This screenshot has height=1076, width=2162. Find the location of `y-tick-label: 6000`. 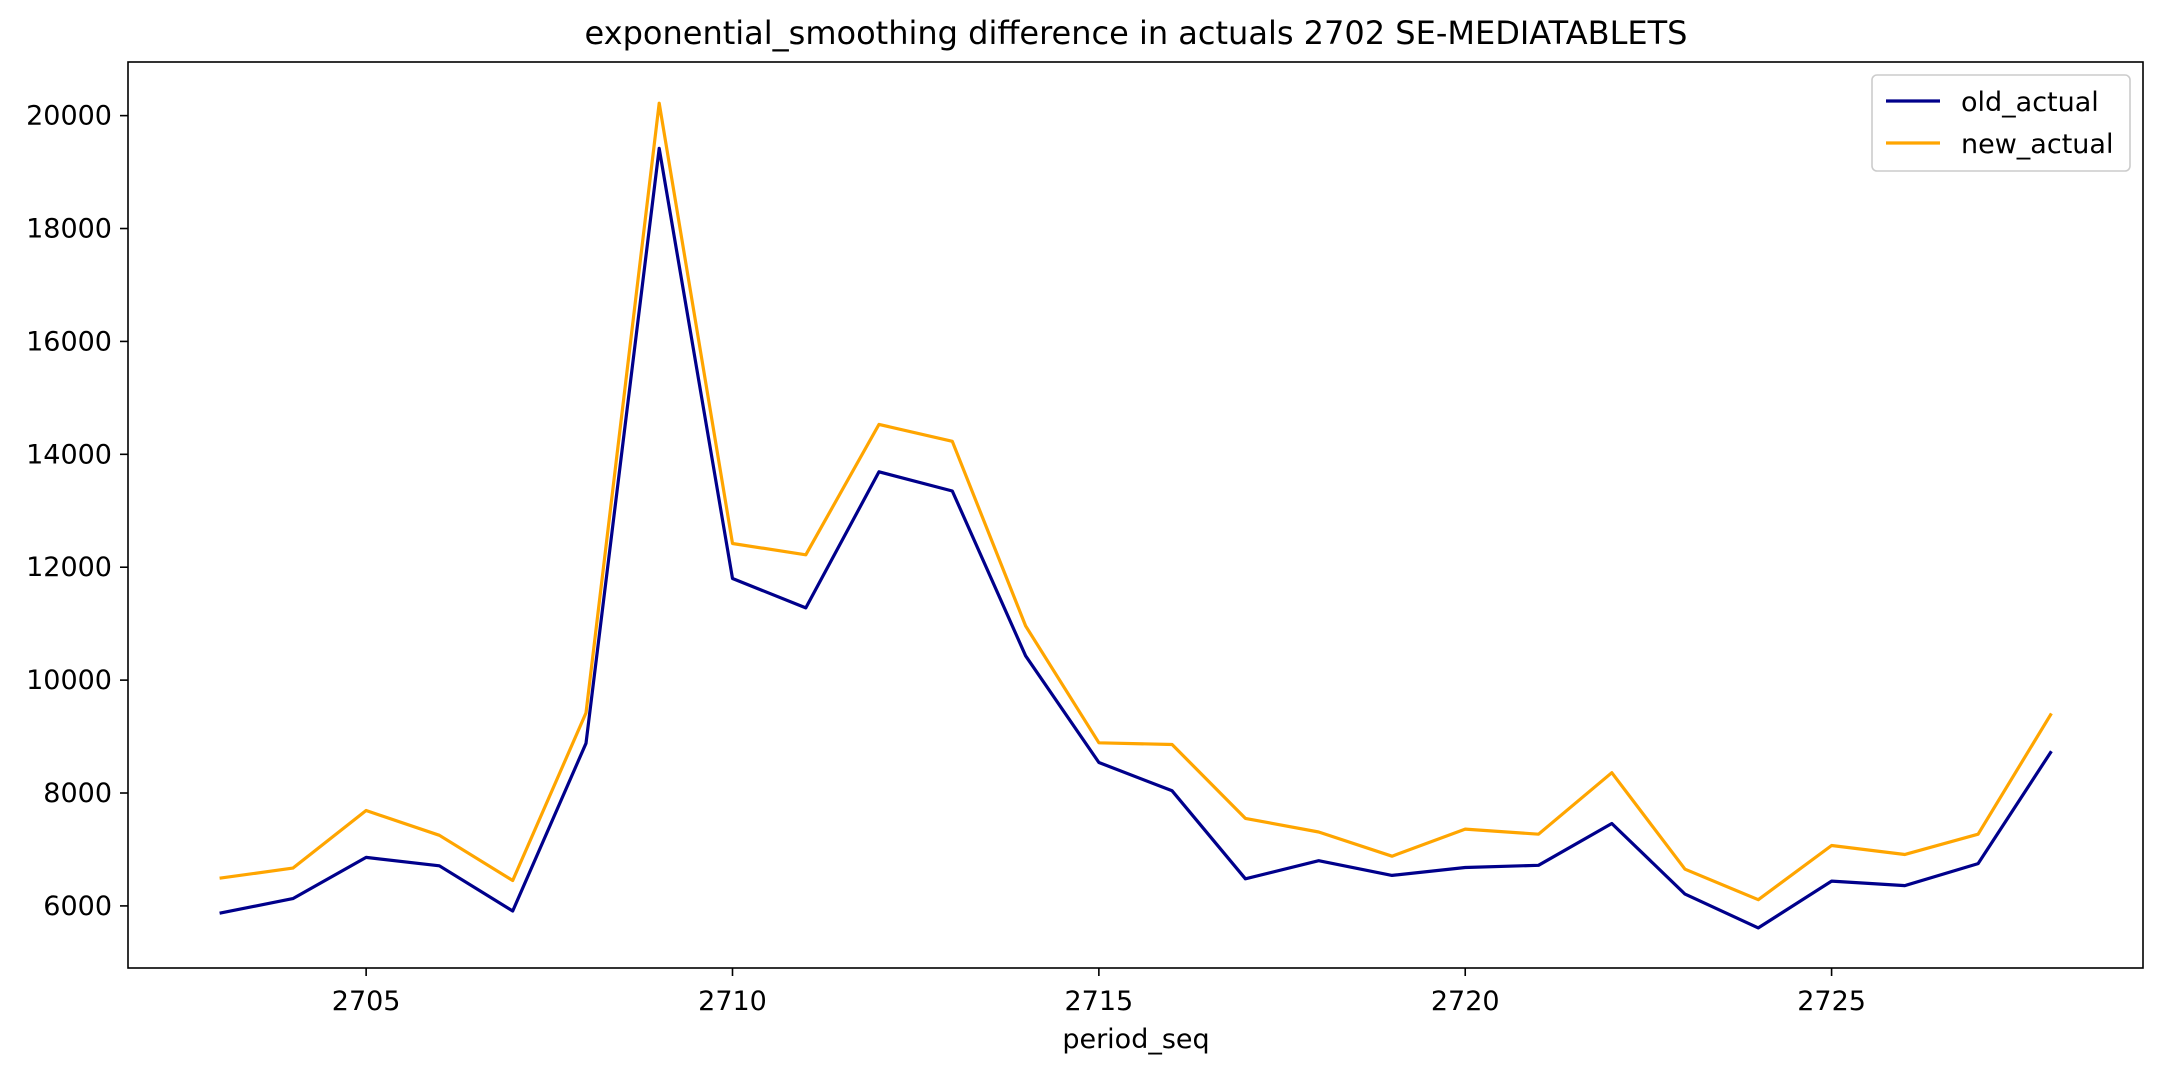

y-tick-label: 6000 is located at coordinates (77, 906).